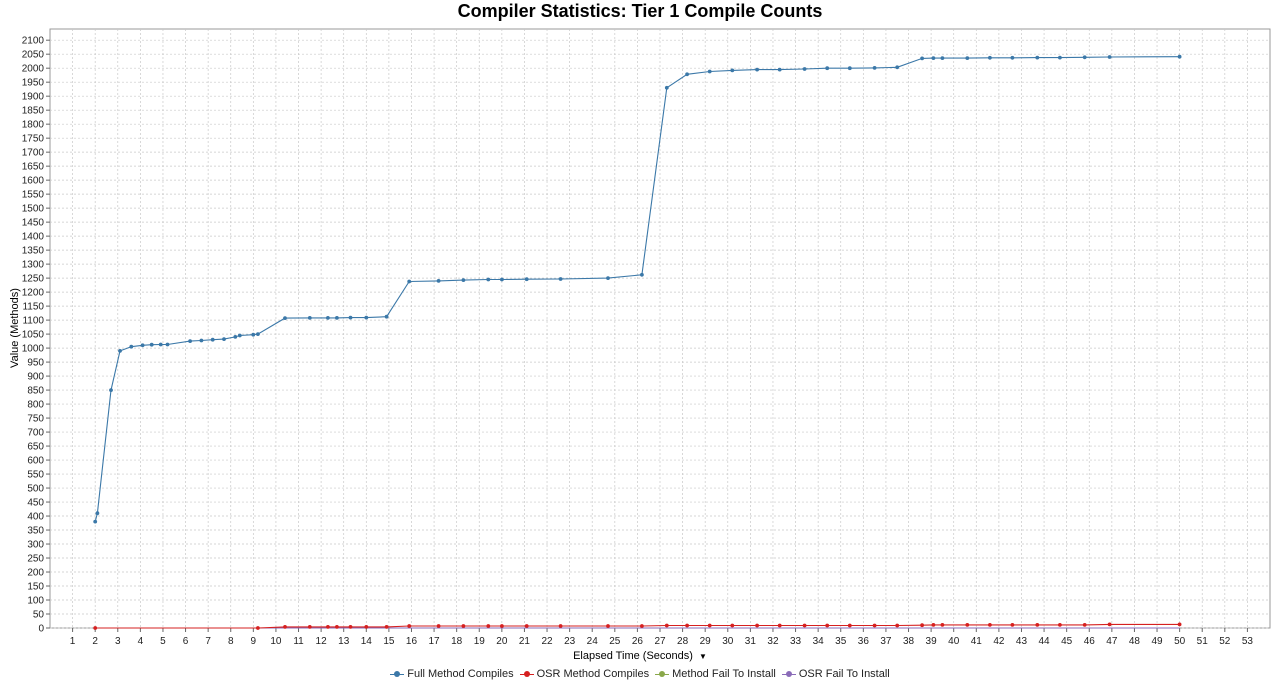  I want to click on x-tick-label: 37, so click(886, 641).